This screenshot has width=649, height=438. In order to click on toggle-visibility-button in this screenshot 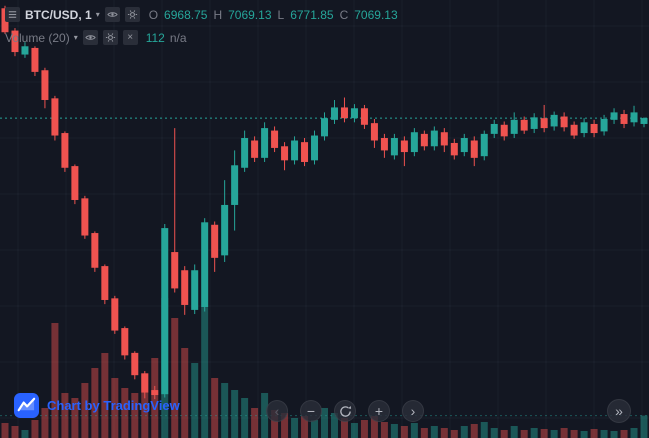, I will do `click(112, 14)`.